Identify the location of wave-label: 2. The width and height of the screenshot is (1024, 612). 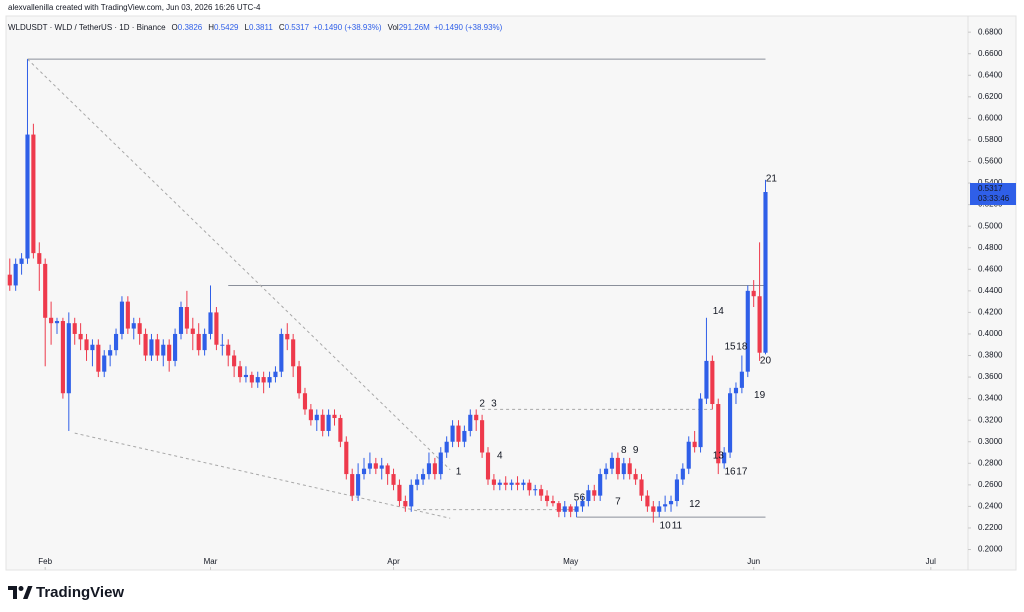
(482, 404).